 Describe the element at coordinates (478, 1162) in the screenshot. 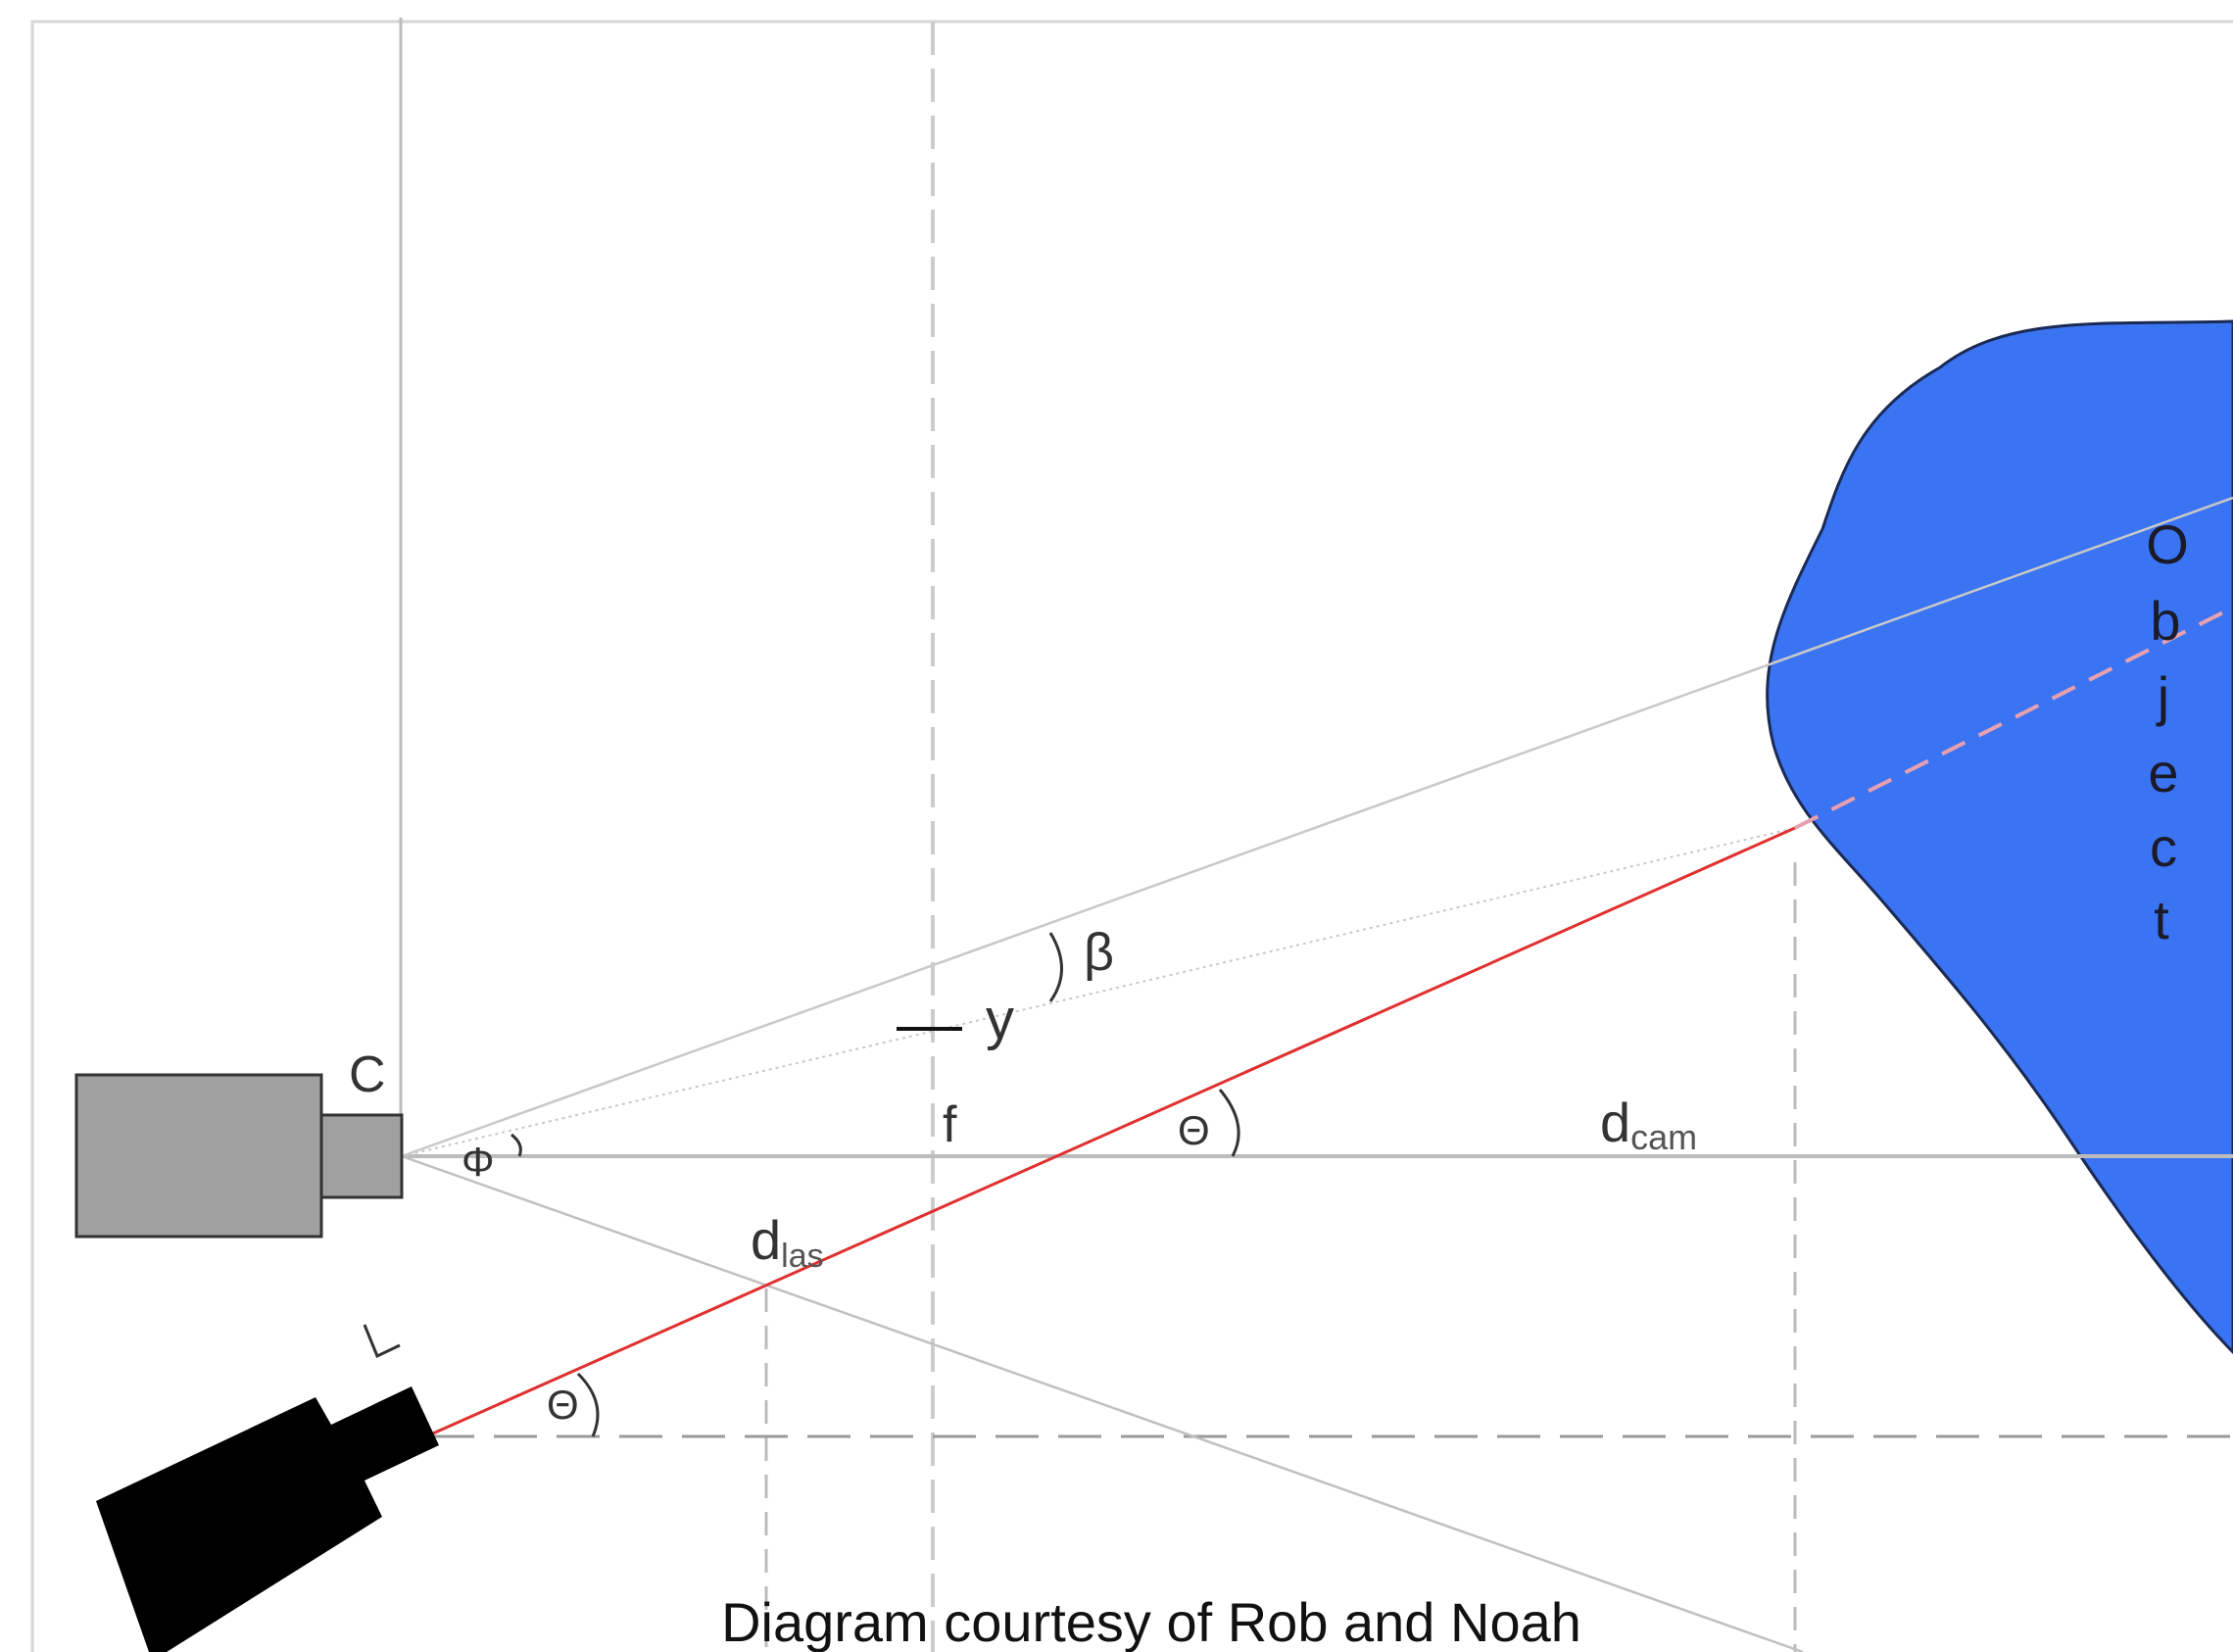

I see `phi-label: Φ` at that location.